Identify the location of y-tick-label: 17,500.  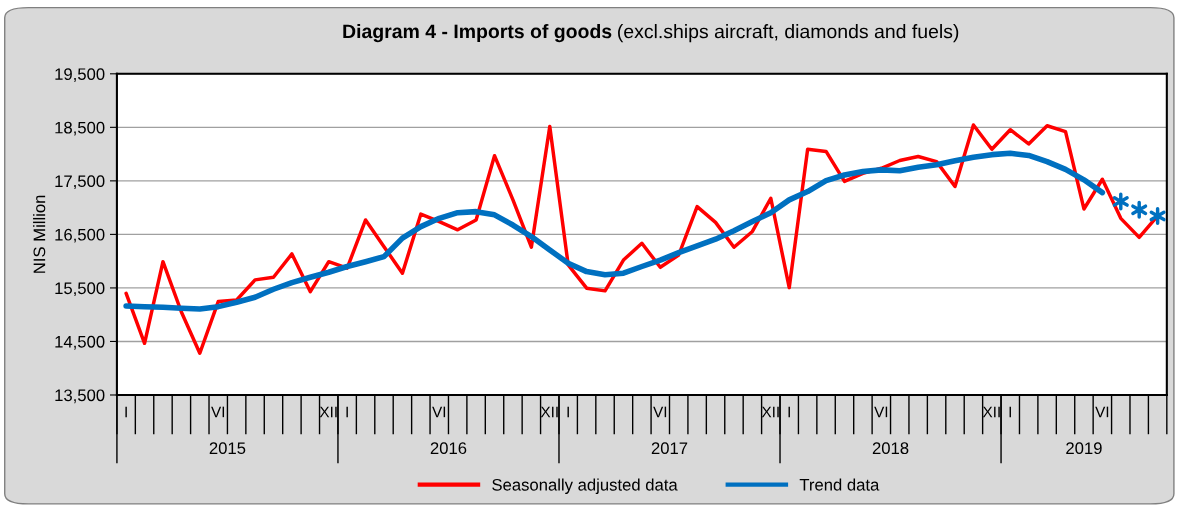
(80, 182).